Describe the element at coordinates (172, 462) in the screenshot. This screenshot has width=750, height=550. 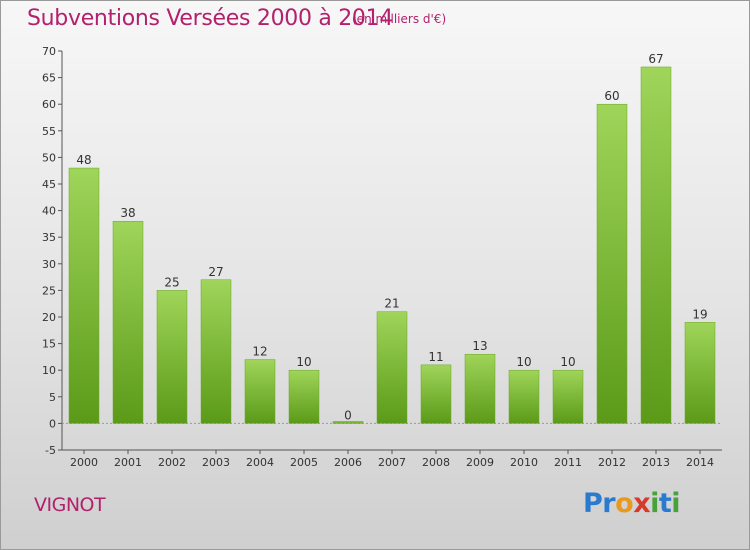
I see `x-tick-label-2002: 2002` at that location.